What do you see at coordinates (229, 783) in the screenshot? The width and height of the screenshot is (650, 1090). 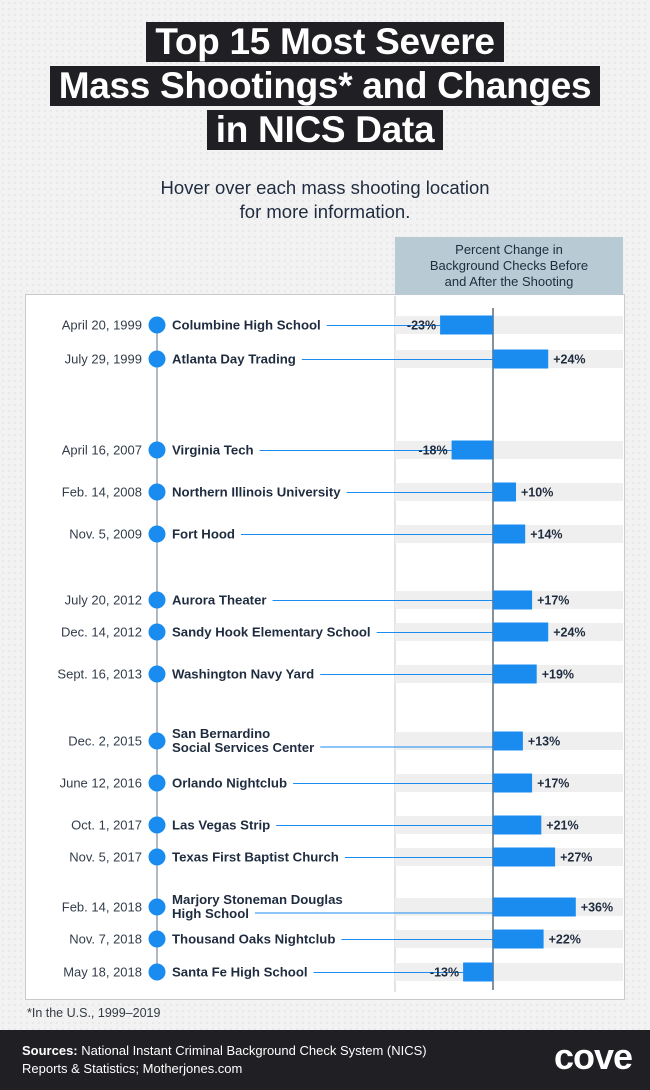 I see `shooting-name-label: Orlando Nightclub` at bounding box center [229, 783].